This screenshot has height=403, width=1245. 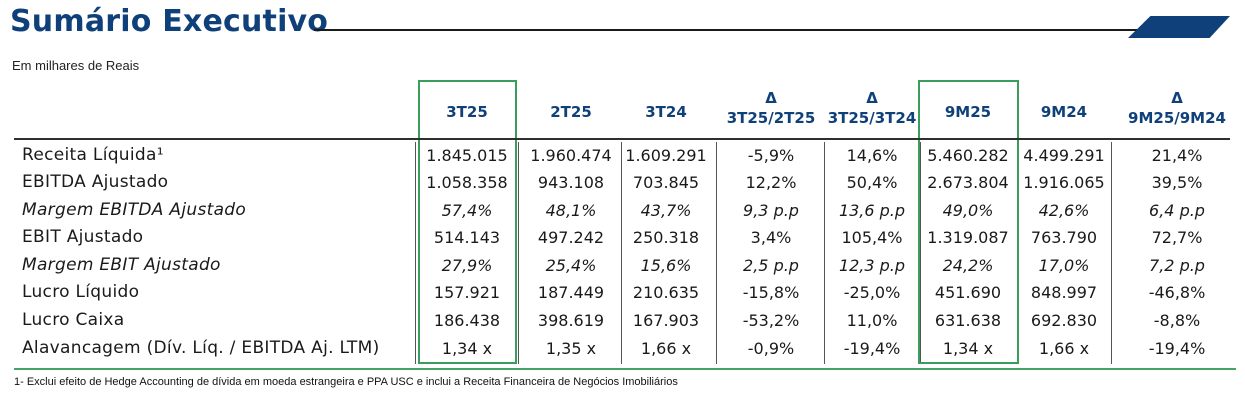 What do you see at coordinates (1177, 292) in the screenshot?
I see `table-cell: -46,8%` at bounding box center [1177, 292].